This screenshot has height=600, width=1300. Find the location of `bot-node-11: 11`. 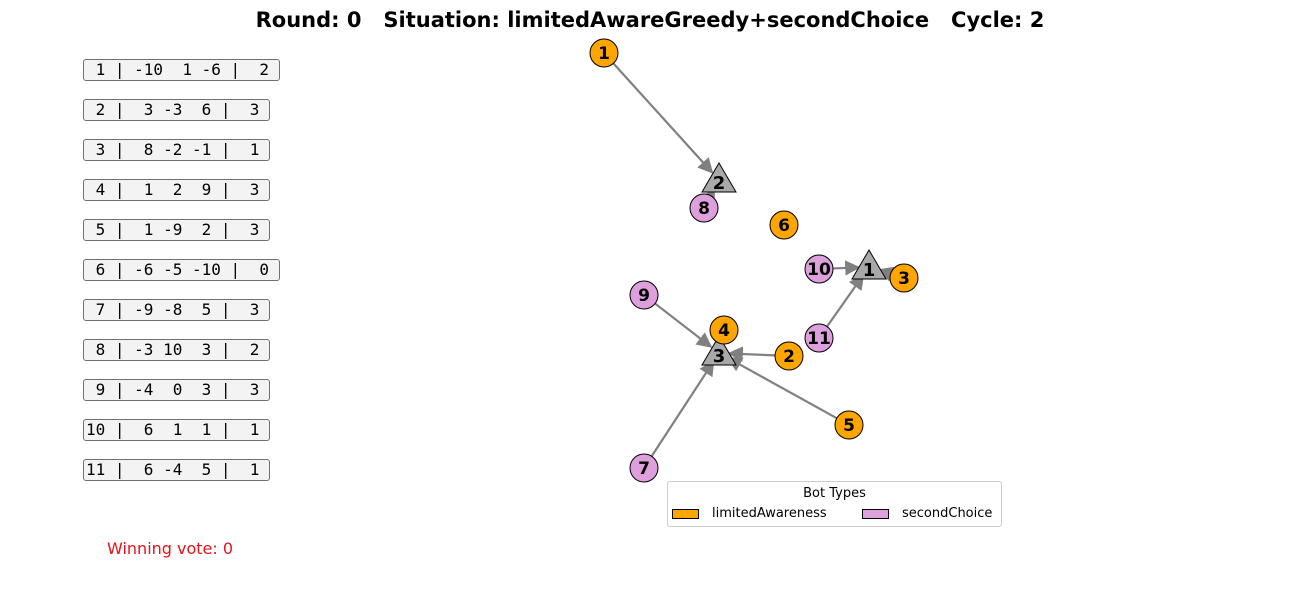

bot-node-11: 11 is located at coordinates (819, 338).